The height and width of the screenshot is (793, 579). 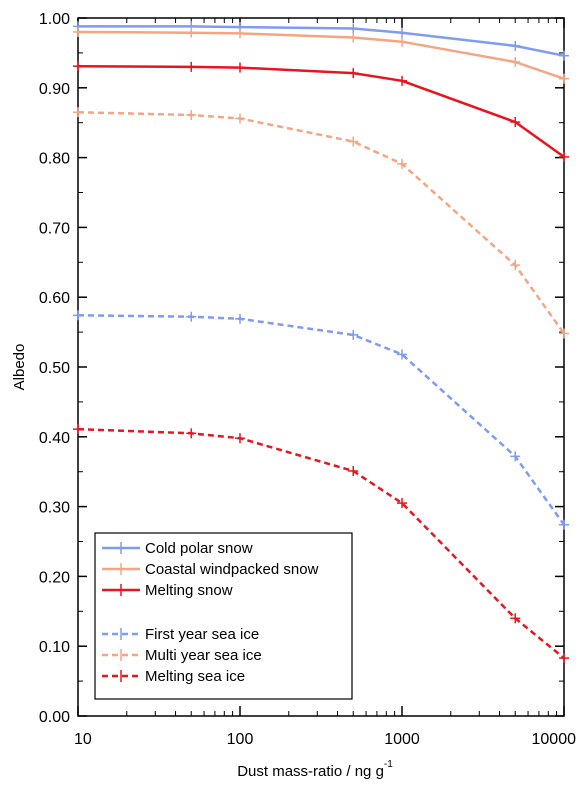 I want to click on x-tick-label: 10000, so click(x=554, y=739).